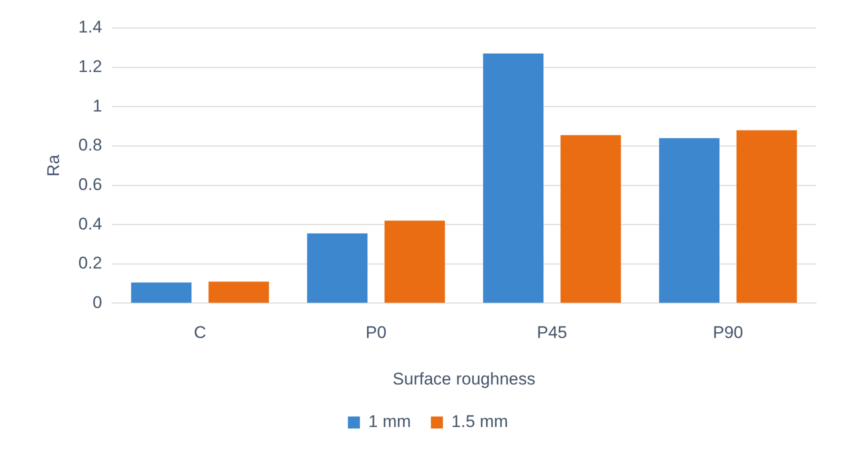  What do you see at coordinates (200, 332) in the screenshot?
I see `x-tick-label: C` at bounding box center [200, 332].